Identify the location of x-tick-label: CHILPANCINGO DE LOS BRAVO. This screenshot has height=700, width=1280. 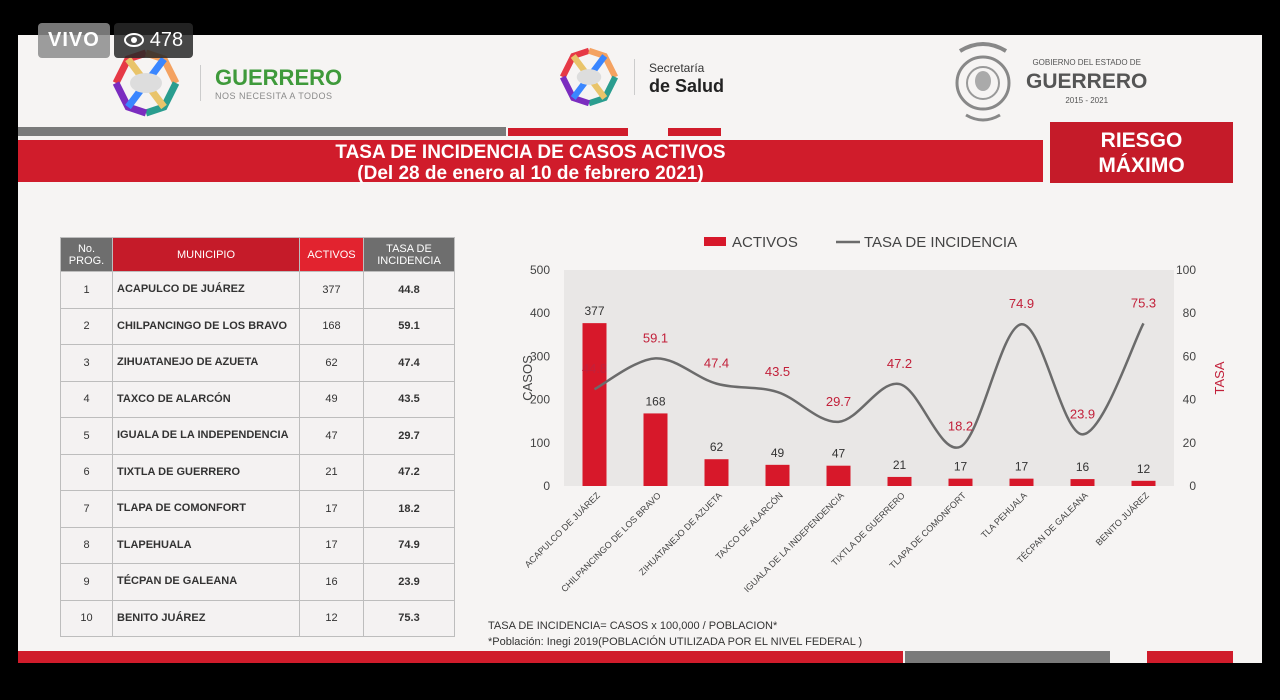
(611, 542).